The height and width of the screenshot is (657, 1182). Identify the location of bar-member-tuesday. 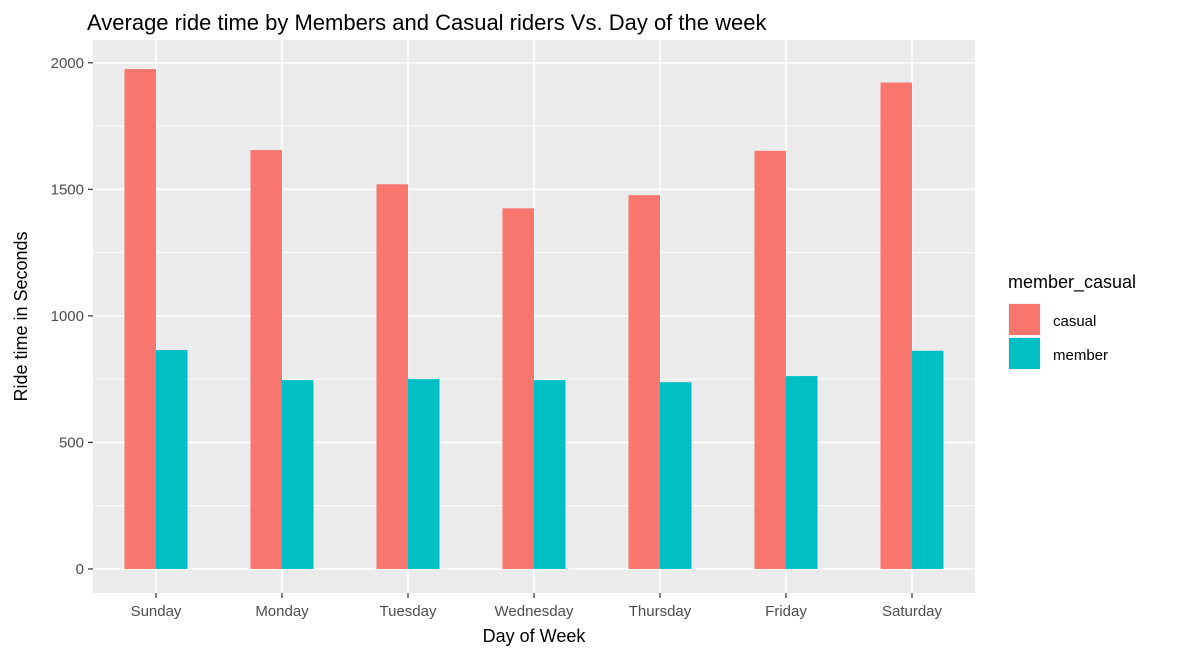
(424, 474).